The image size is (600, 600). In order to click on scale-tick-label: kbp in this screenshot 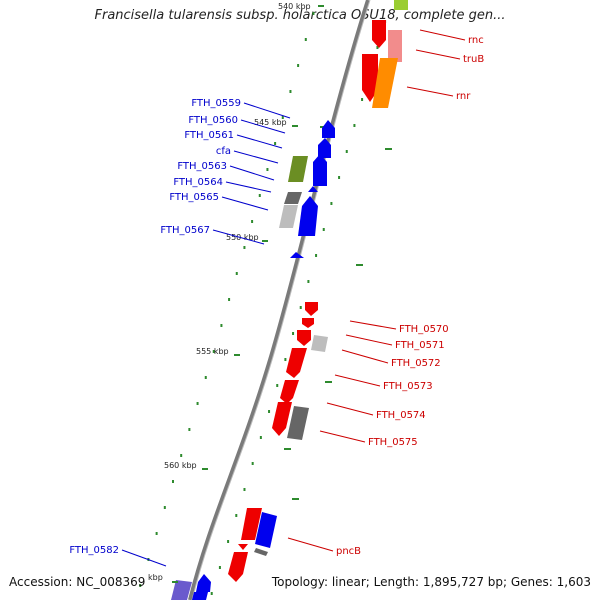, I will do `click(155, 577)`.